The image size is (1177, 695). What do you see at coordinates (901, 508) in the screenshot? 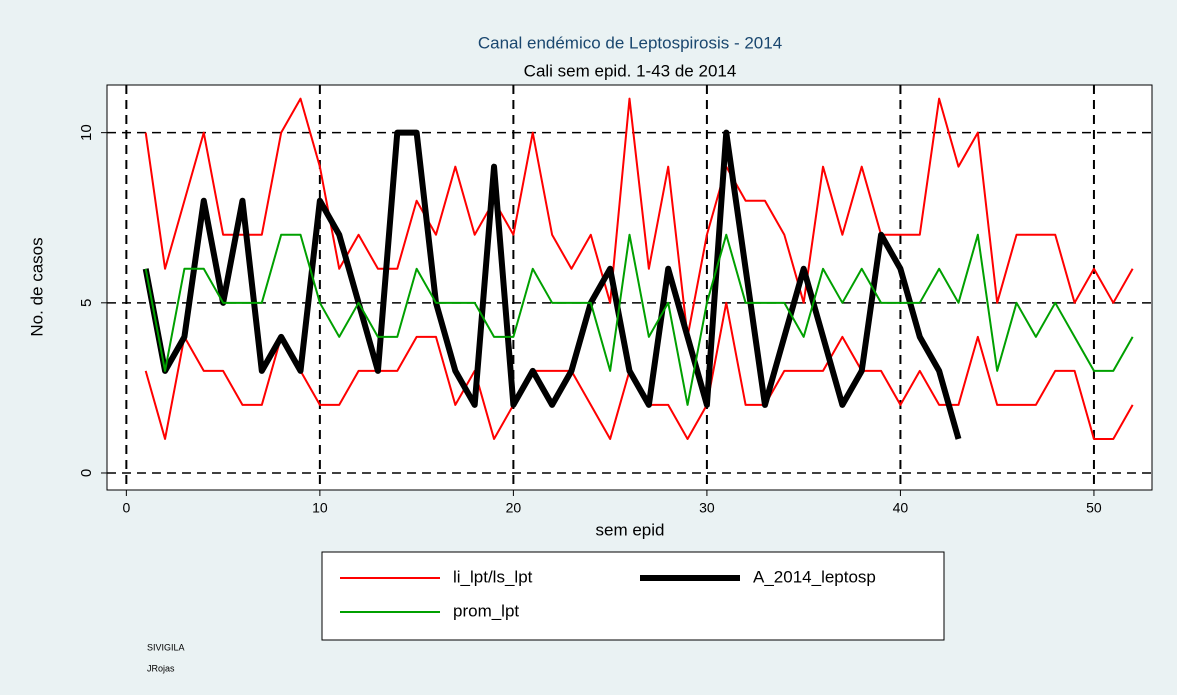
I see `x-tick-label: 40` at bounding box center [901, 508].